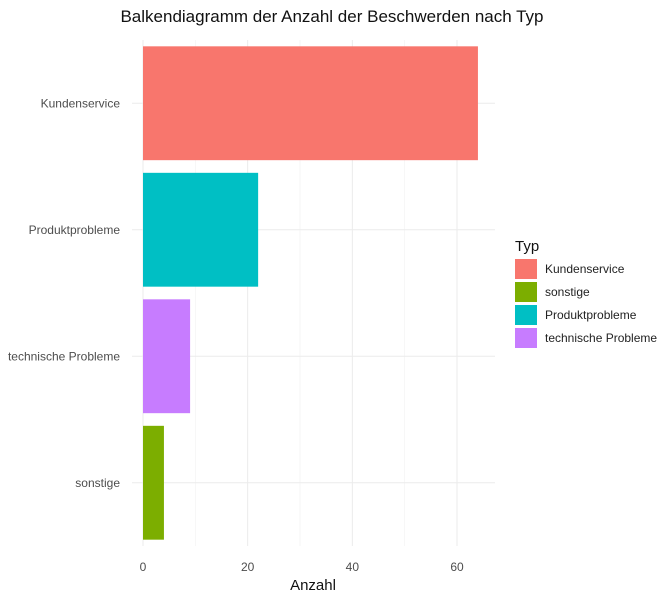 The height and width of the screenshot is (598, 662). What do you see at coordinates (64, 356) in the screenshot?
I see `y-tick-label: technische Probleme` at bounding box center [64, 356].